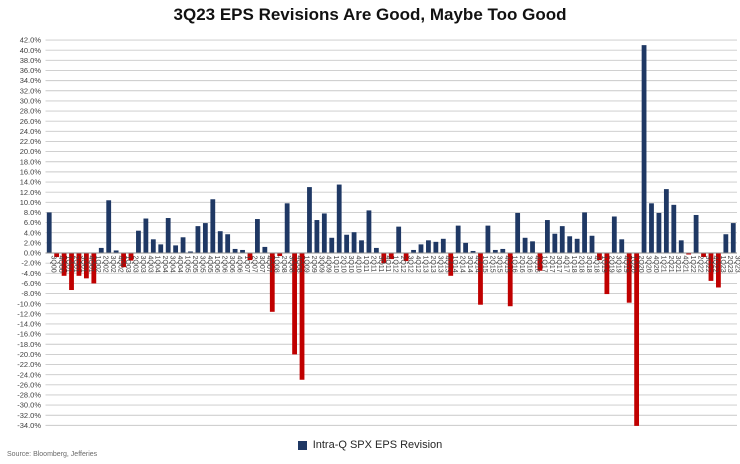 The image size is (740, 464). What do you see at coordinates (488, 239) in the screenshot?
I see `bar-2Q15` at bounding box center [488, 239].